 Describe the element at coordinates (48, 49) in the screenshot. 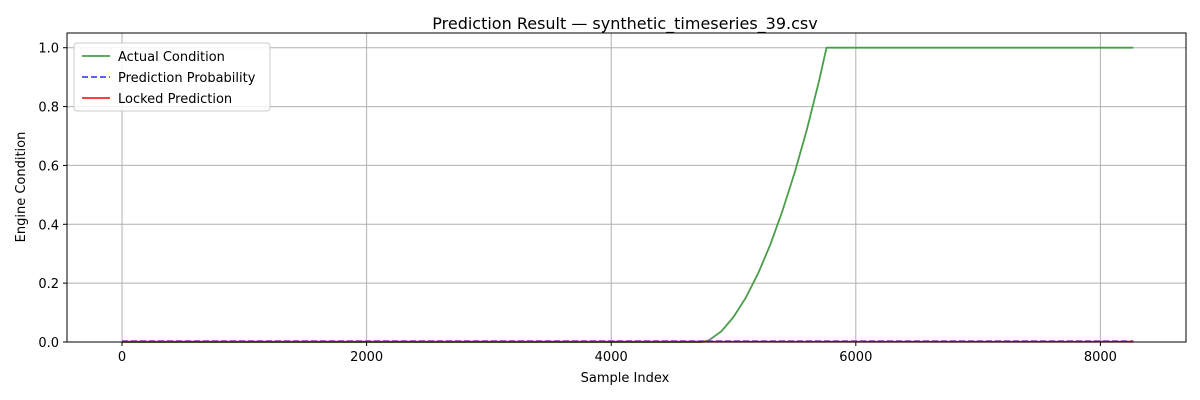

I see `y-tick-label: 1.0` at that location.